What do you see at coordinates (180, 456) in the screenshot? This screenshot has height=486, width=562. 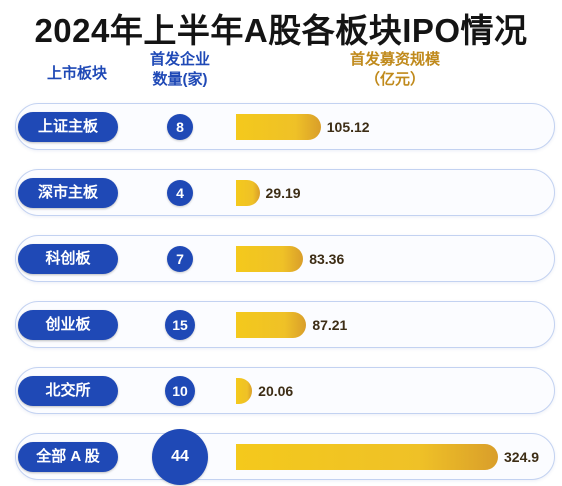 I see `company-count-circle: 44` at bounding box center [180, 456].